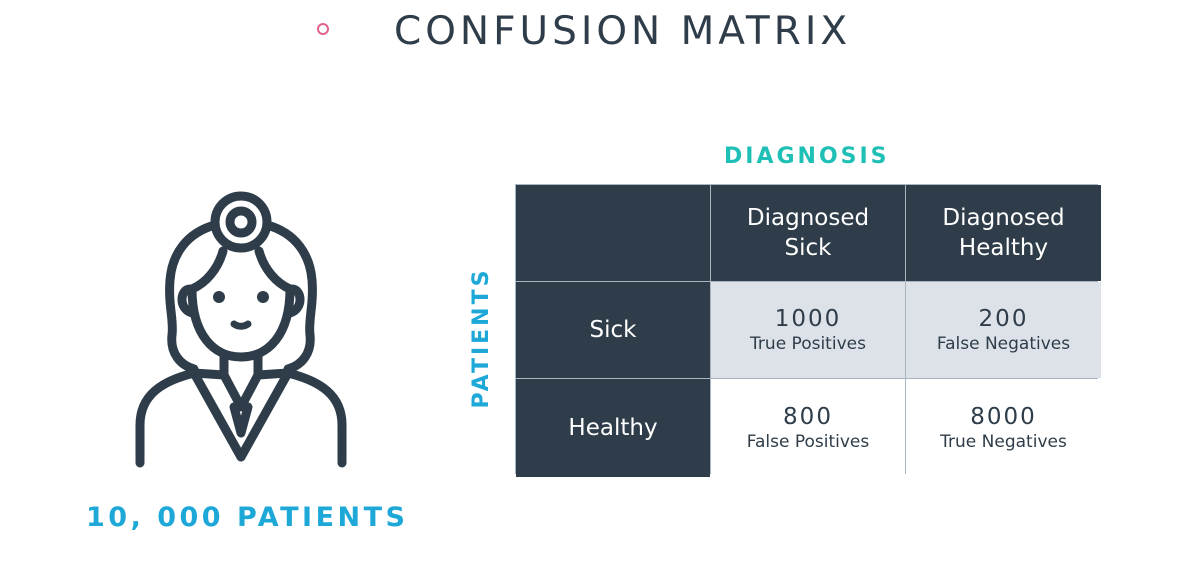 This screenshot has width=1184, height=572. Describe the element at coordinates (1003, 318) in the screenshot. I see `cell-value: 200` at that location.